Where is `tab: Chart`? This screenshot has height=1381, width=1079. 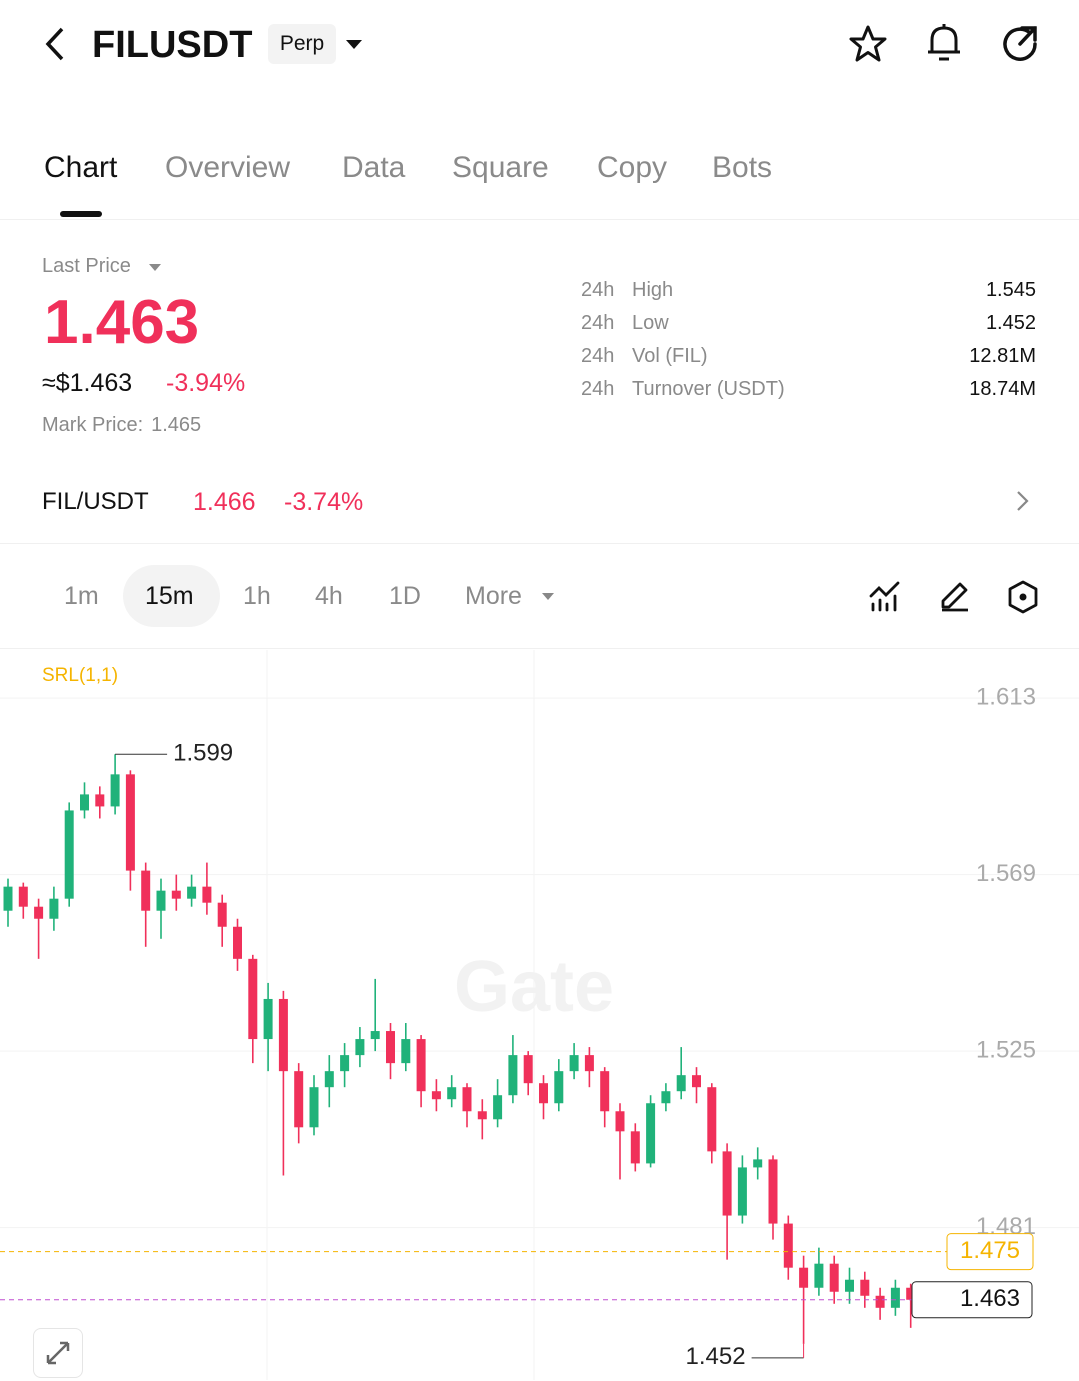
tab: Chart is located at coordinates (81, 167).